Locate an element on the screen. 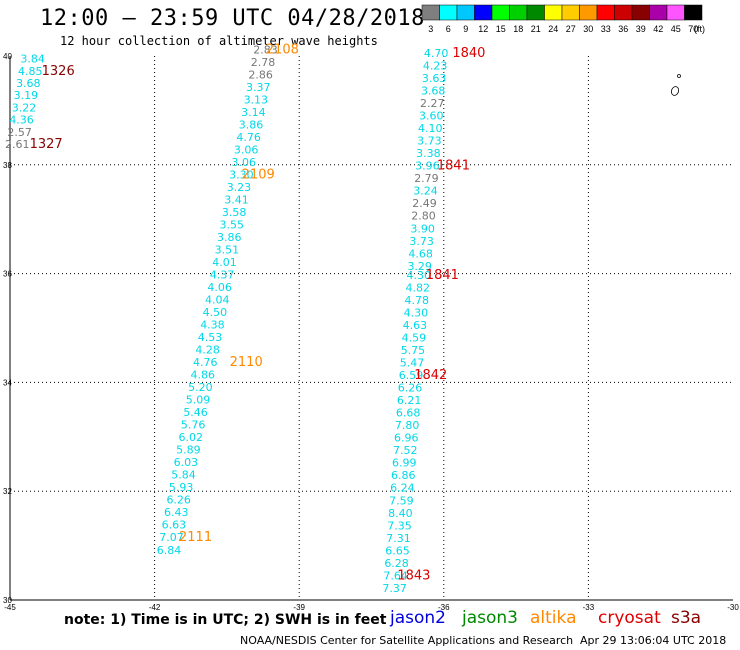  wave-height-label: 6.59 is located at coordinates (411, 375).